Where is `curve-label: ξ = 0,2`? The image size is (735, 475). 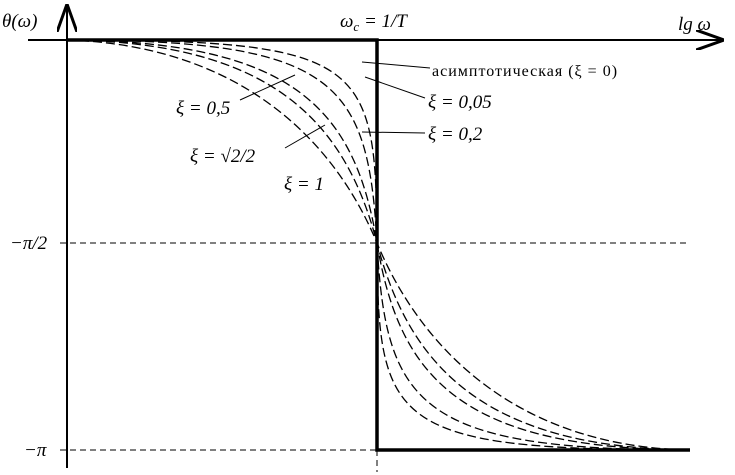 curve-label: ξ = 0,2 is located at coordinates (455, 134).